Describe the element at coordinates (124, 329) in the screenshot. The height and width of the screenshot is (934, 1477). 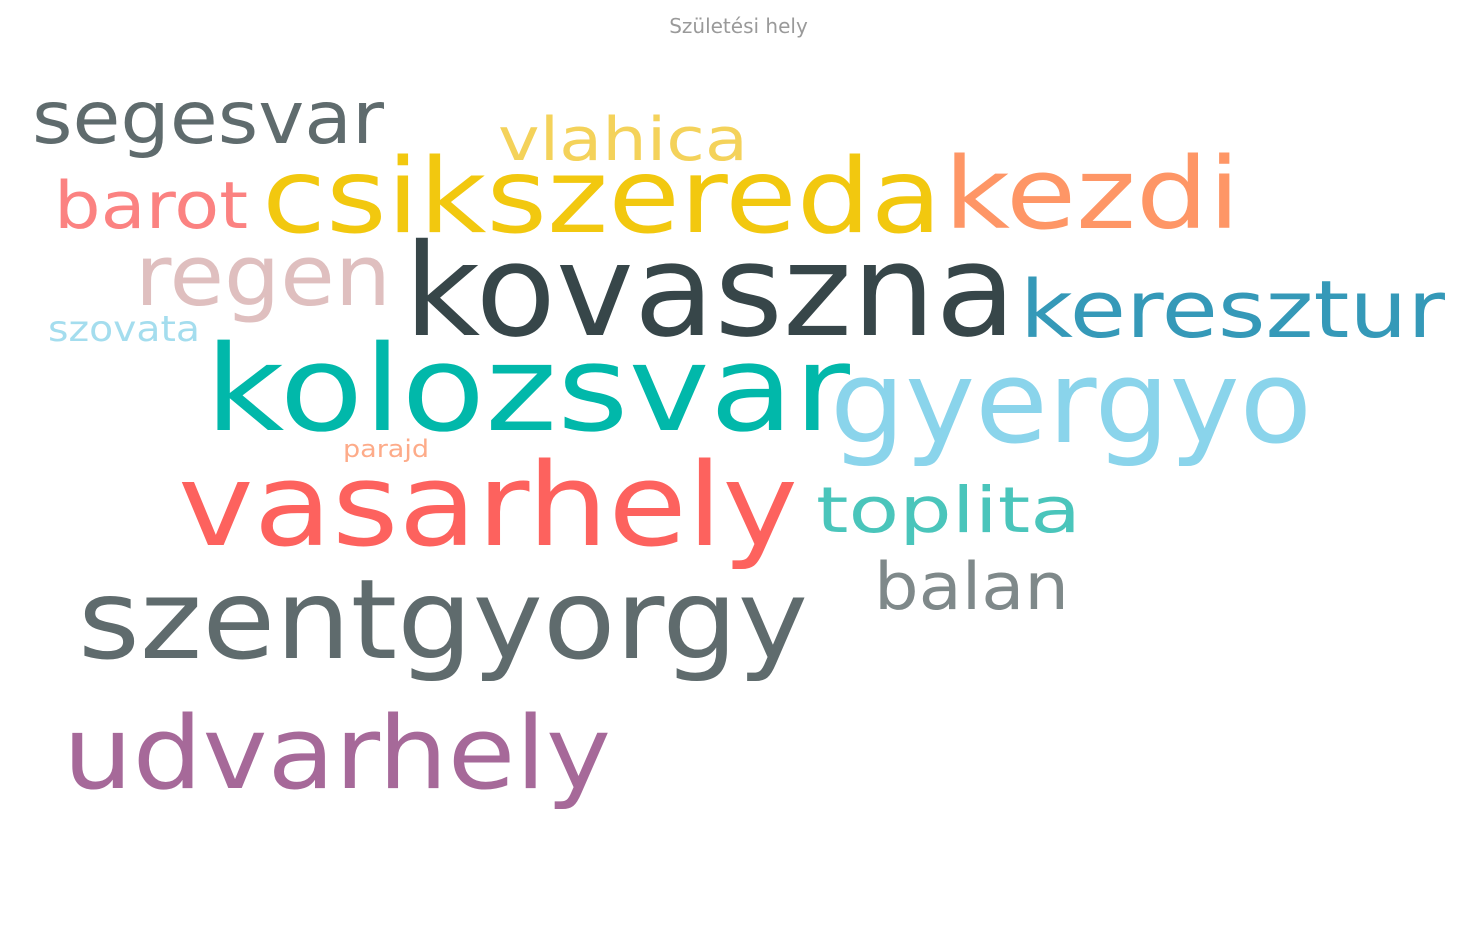
I see `word-szovata: szovata` at that location.